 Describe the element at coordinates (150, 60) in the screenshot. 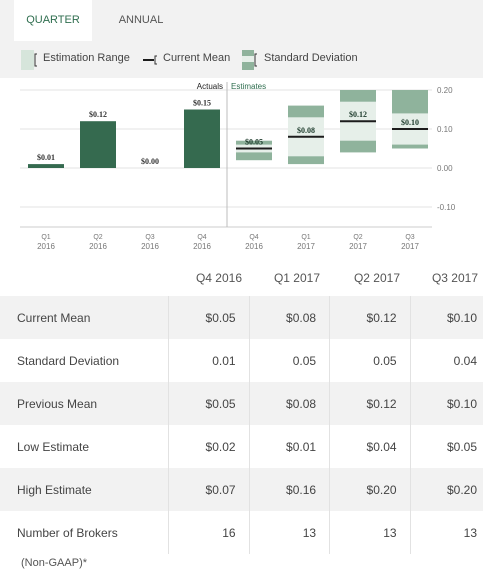

I see `current-mean-icon` at that location.